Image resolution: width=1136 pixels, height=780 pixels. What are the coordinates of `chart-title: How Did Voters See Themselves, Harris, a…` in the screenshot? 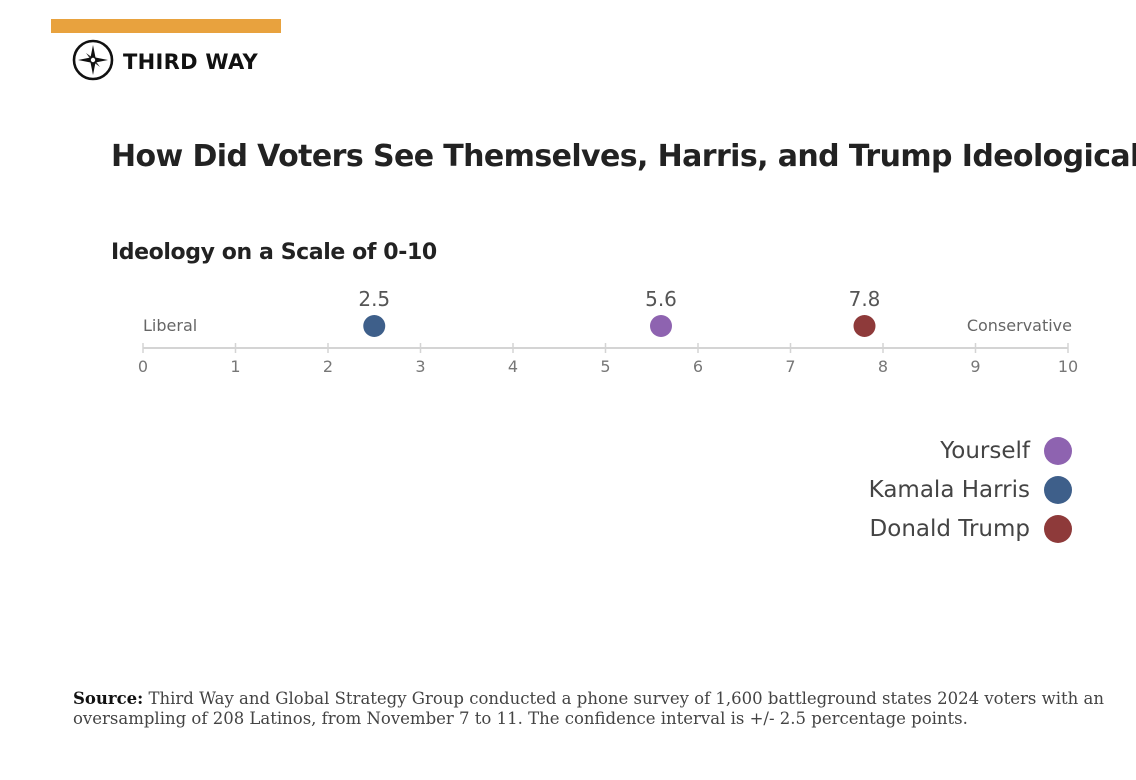 It's located at (623, 156).